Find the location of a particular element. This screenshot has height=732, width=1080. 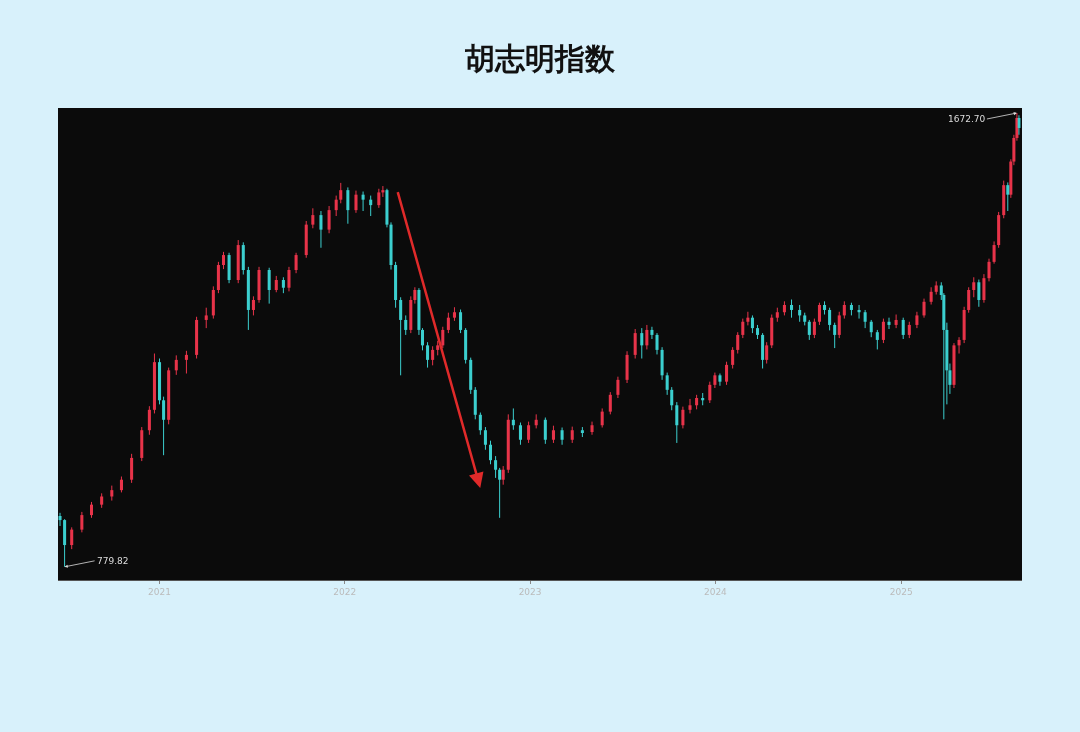

x-tick-label: 2024 is located at coordinates (715, 591).